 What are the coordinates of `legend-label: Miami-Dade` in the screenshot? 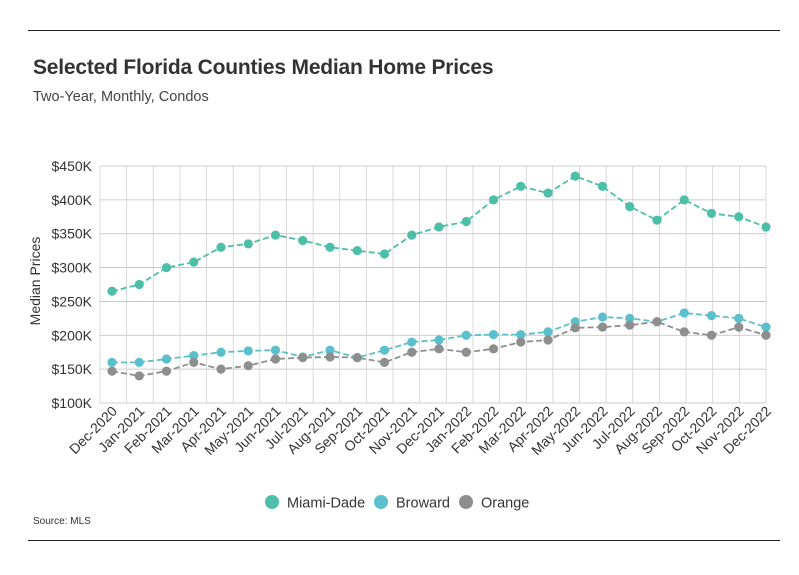 It's located at (326, 504).